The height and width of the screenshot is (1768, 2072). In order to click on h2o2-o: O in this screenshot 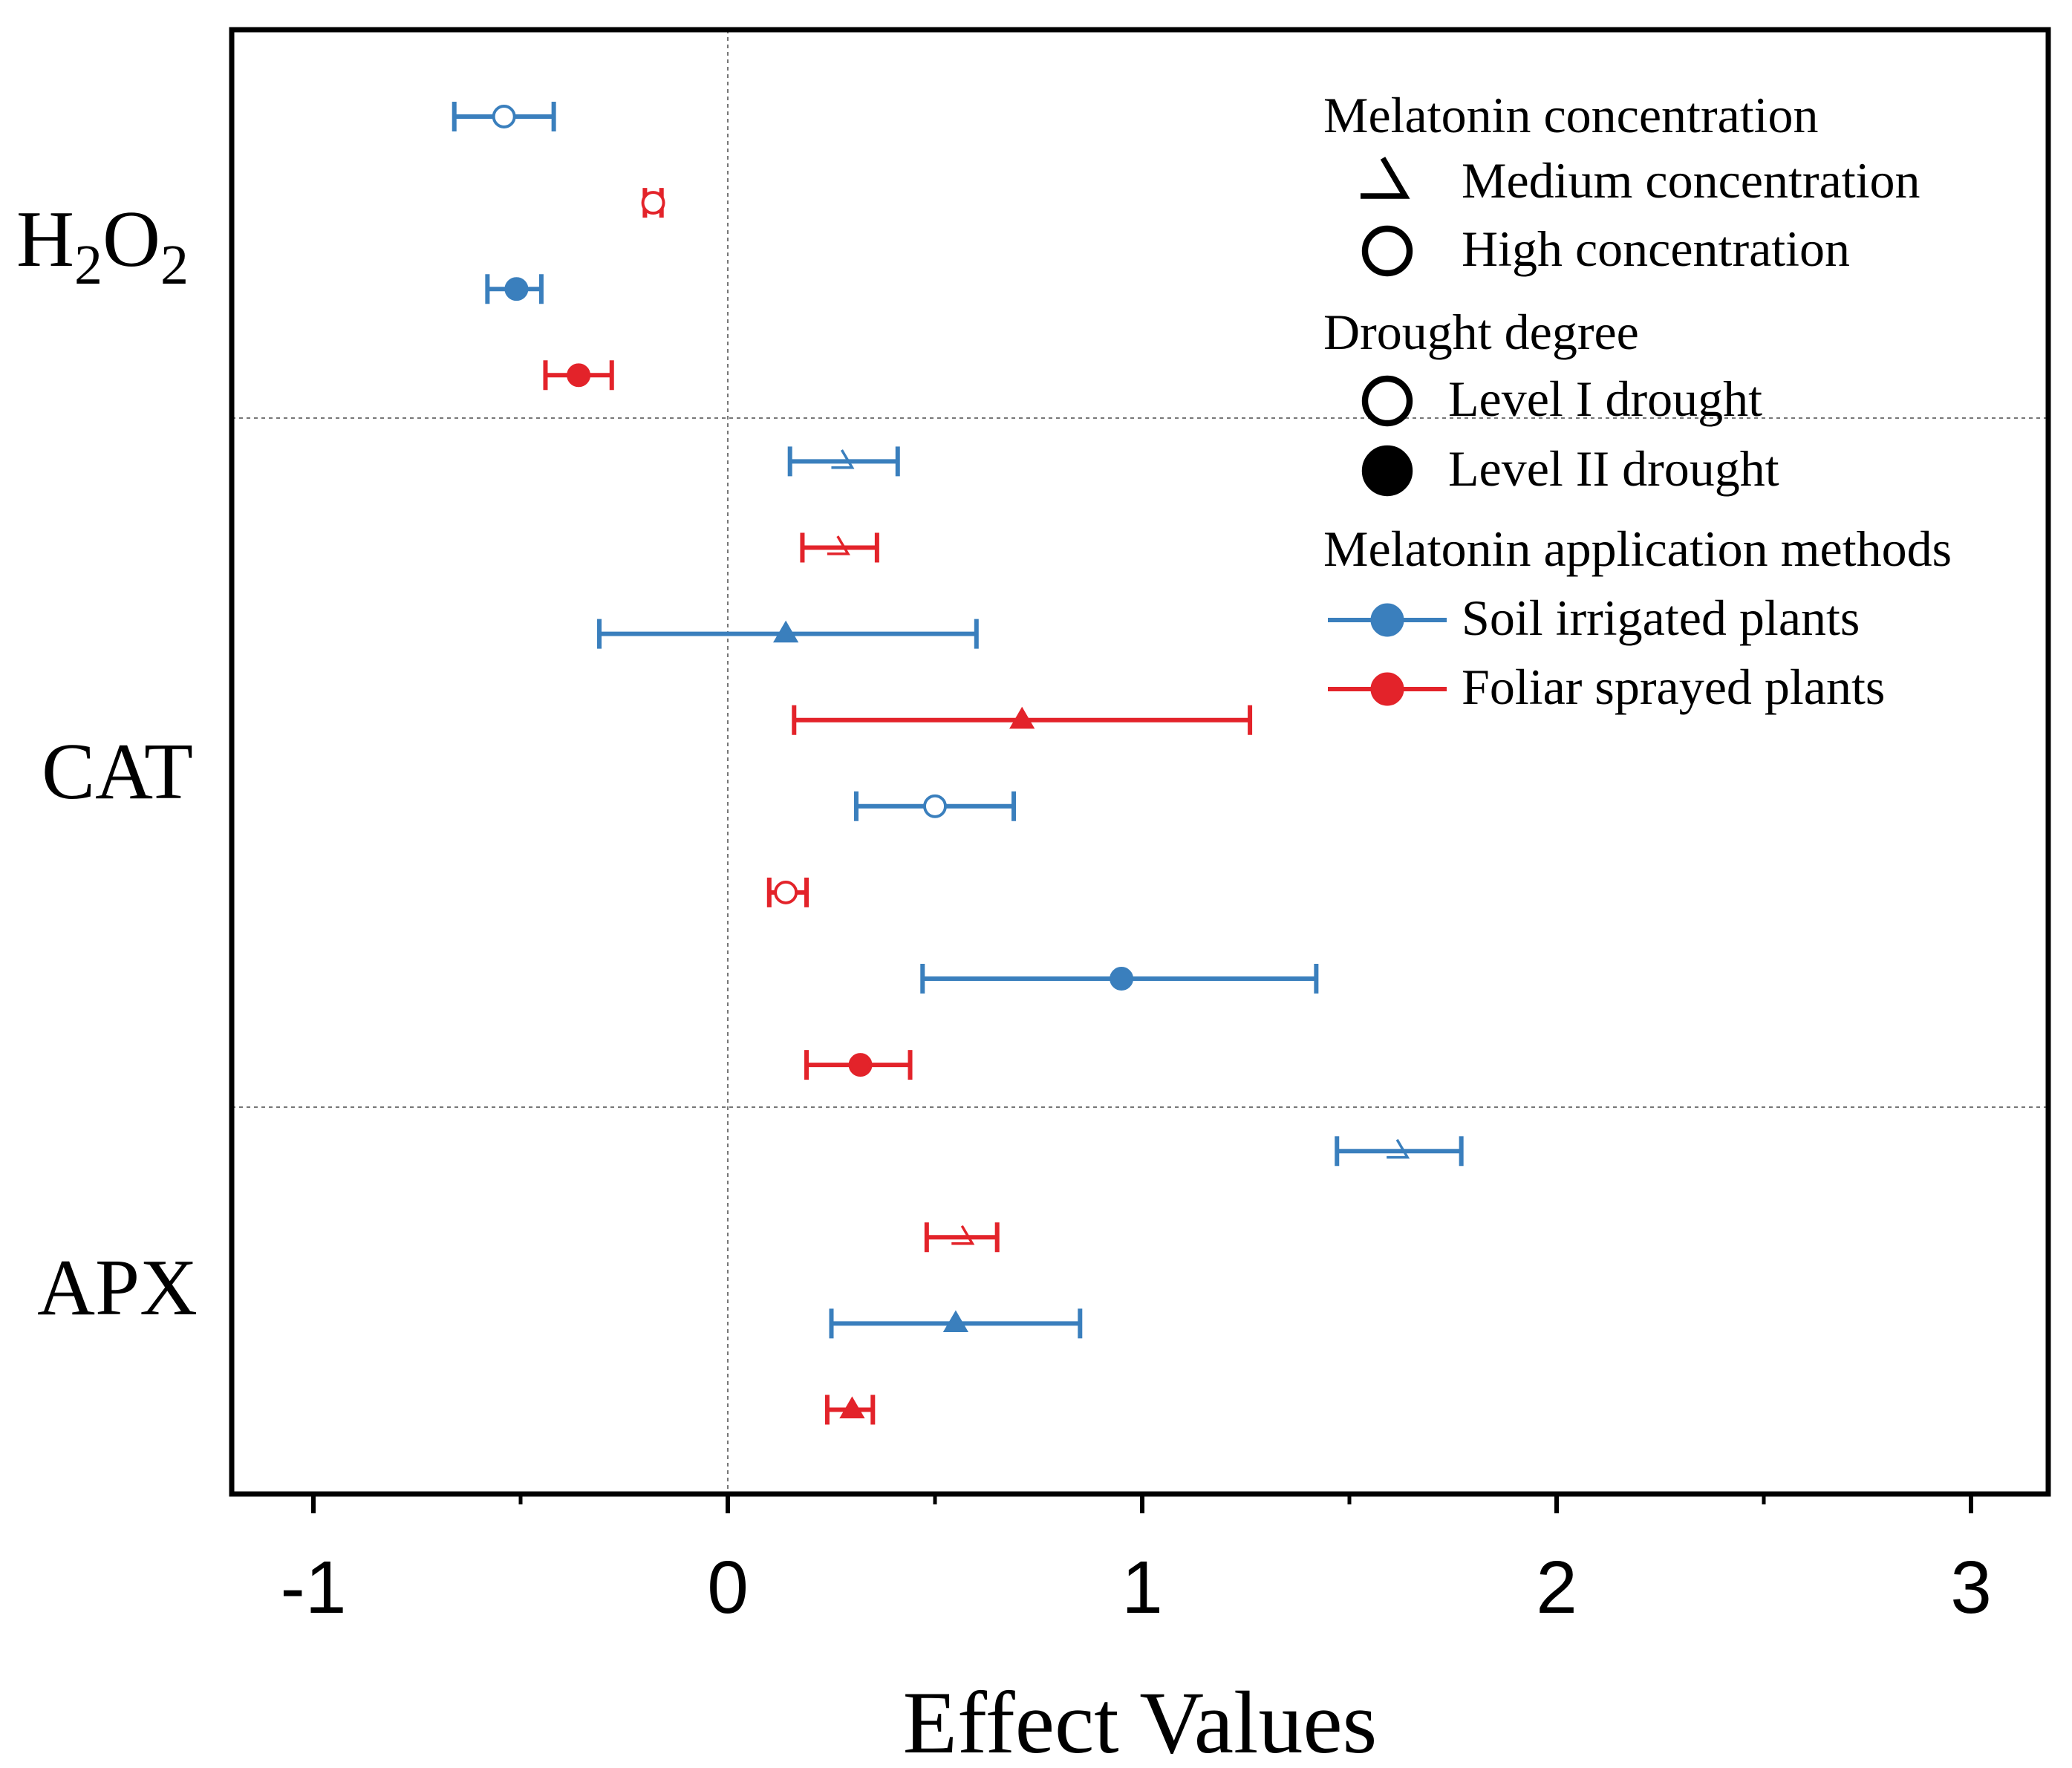, I will do `click(131, 240)`.